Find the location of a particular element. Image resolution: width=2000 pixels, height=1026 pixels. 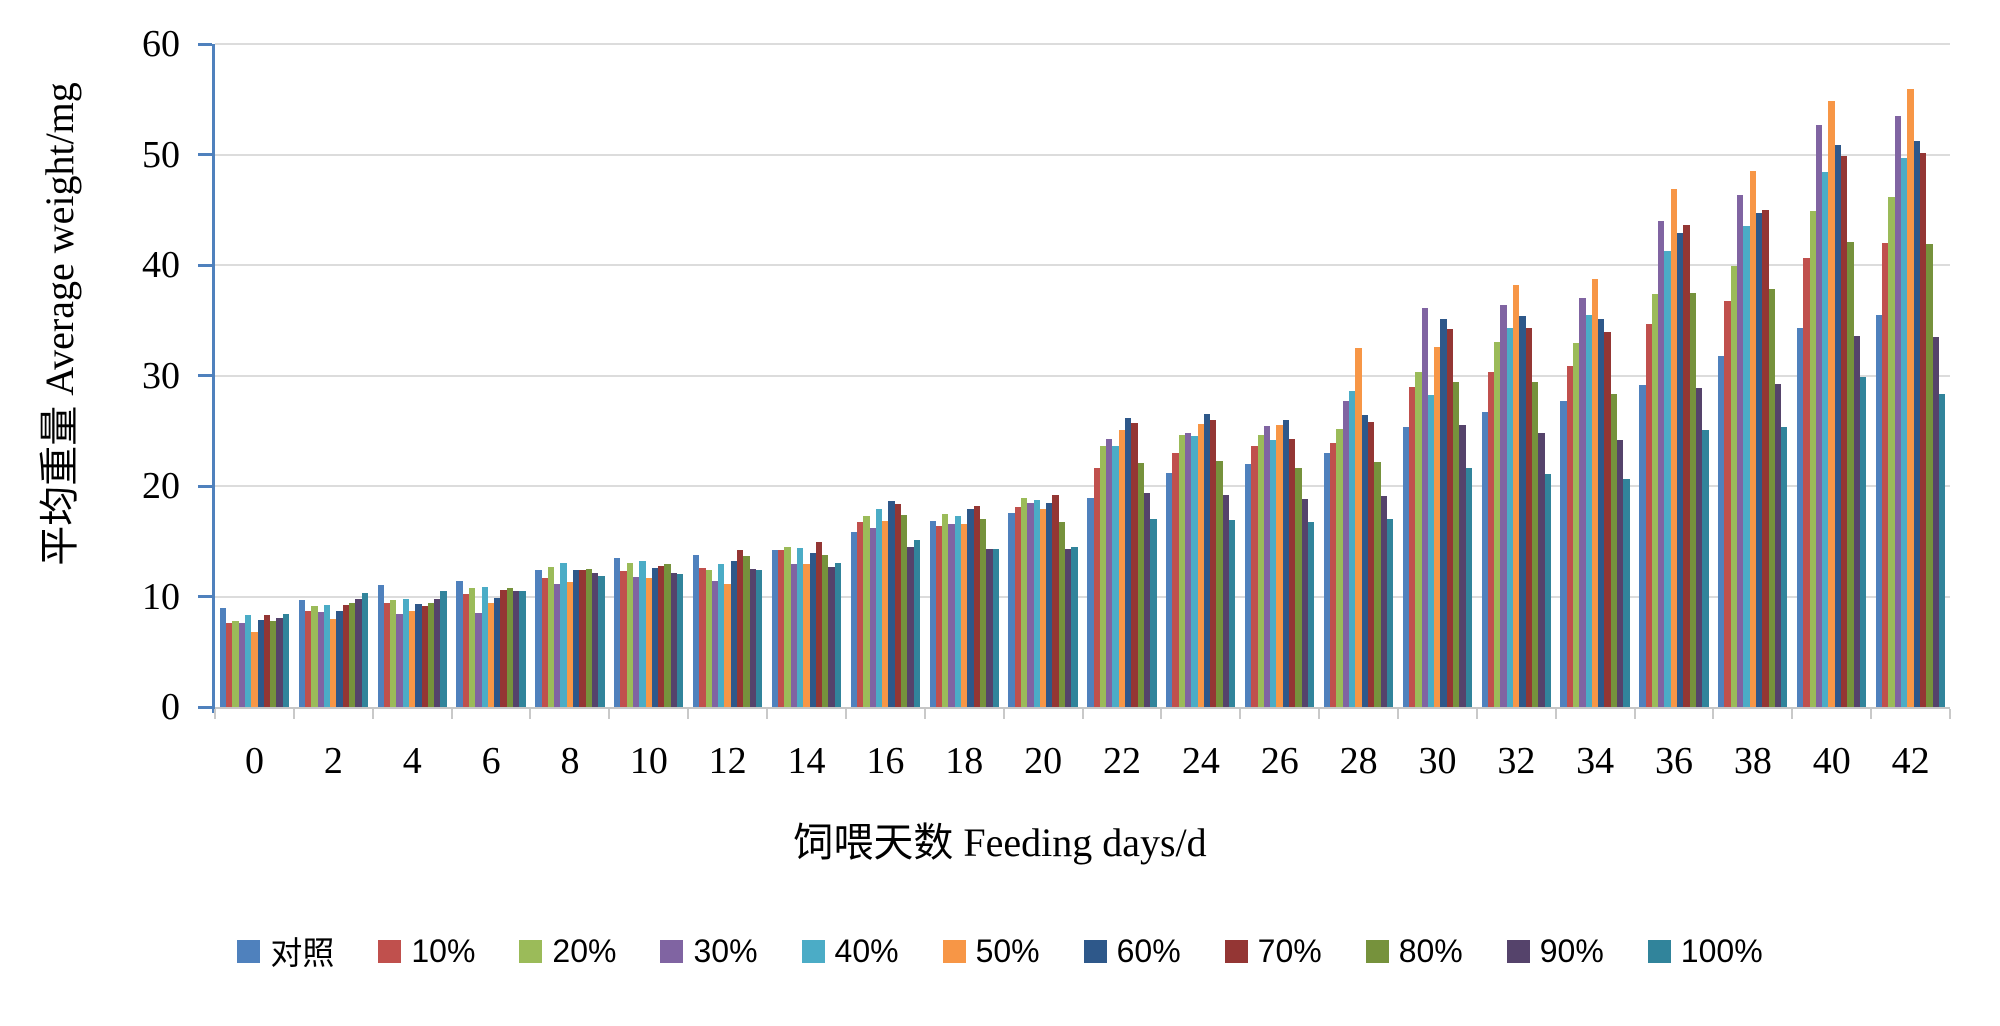

chart-legend: 对照 10% 20% 30% 40% 50% 60% 70% 80% 90% 100% is located at coordinates (1000, 951).